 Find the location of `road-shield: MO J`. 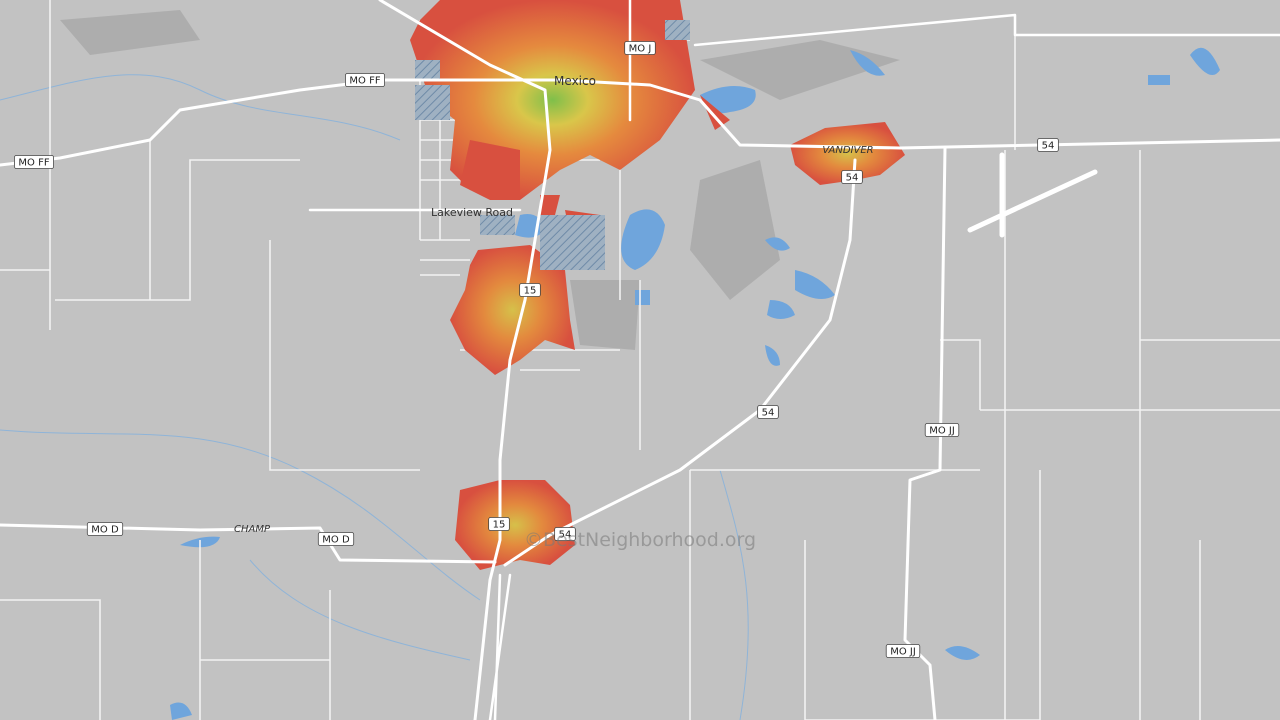

road-shield: MO J is located at coordinates (640, 48).